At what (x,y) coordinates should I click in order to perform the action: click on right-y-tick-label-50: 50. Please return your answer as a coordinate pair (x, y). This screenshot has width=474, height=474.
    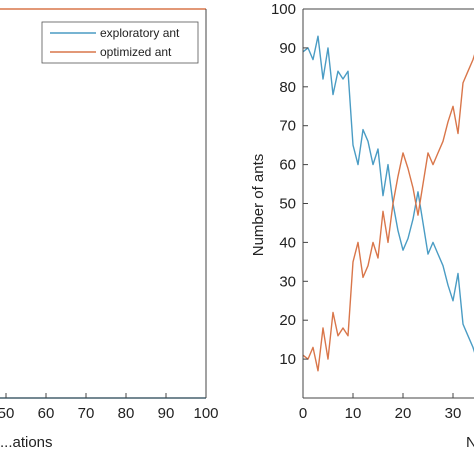
    Looking at the image, I should click on (287, 204).